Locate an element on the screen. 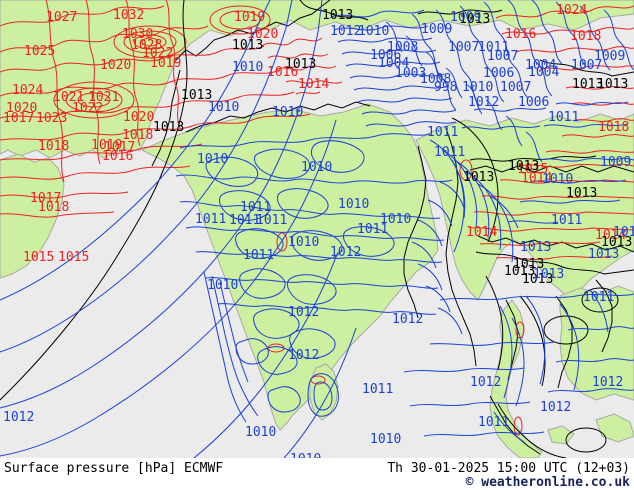  isobar-peninsula-dense is located at coordinates (551, 366).